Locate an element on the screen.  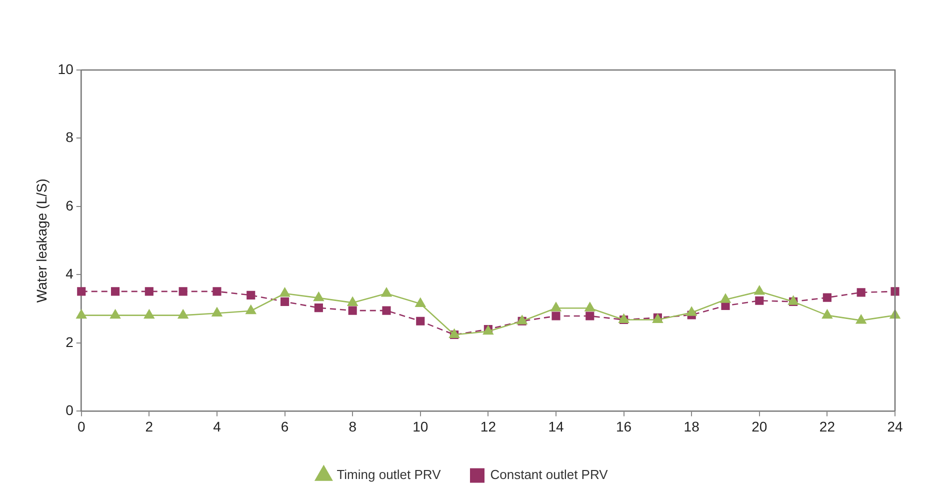
x-tick-label: 8 is located at coordinates (352, 426).